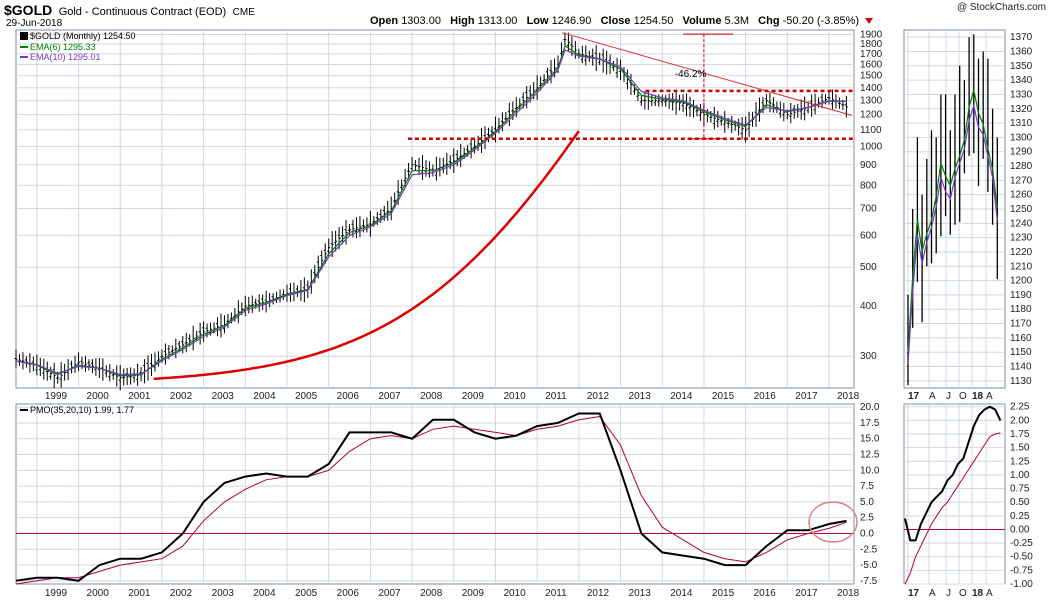 The height and width of the screenshot is (600, 1050). What do you see at coordinates (77, 410) in the screenshot?
I see `pmo-legend: PMO(35,20,10) 1.99, 1.77` at bounding box center [77, 410].